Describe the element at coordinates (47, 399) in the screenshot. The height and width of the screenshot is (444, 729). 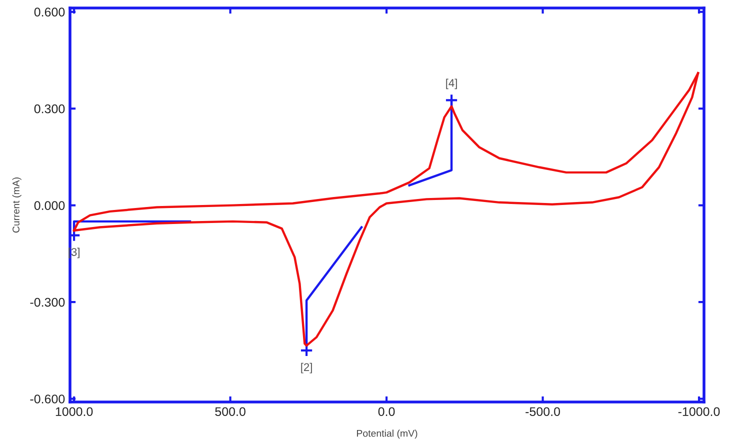
I see `y-tick-label: -0.600` at that location.